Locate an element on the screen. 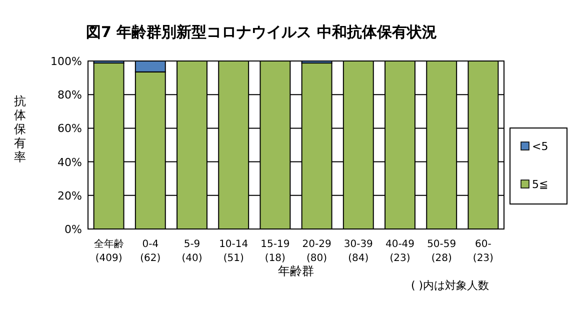  y-tick-label: 0% is located at coordinates (73, 229).